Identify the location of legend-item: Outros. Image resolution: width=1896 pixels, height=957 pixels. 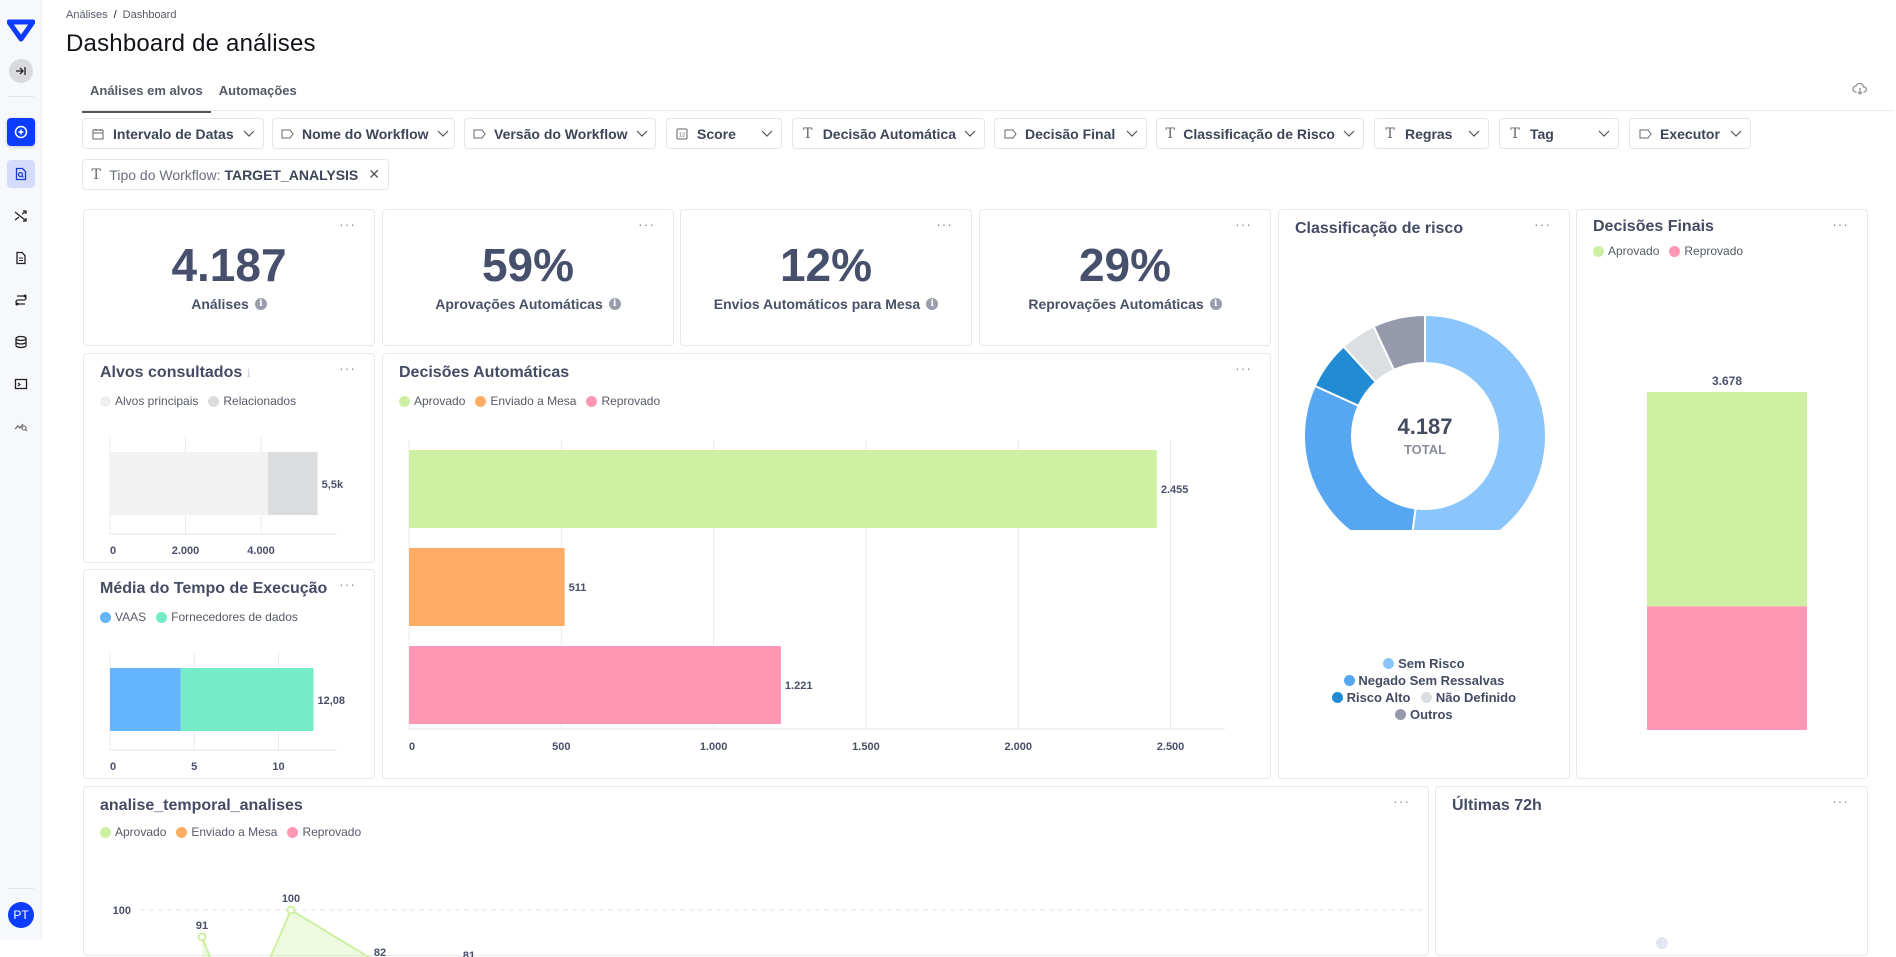
(1423, 714).